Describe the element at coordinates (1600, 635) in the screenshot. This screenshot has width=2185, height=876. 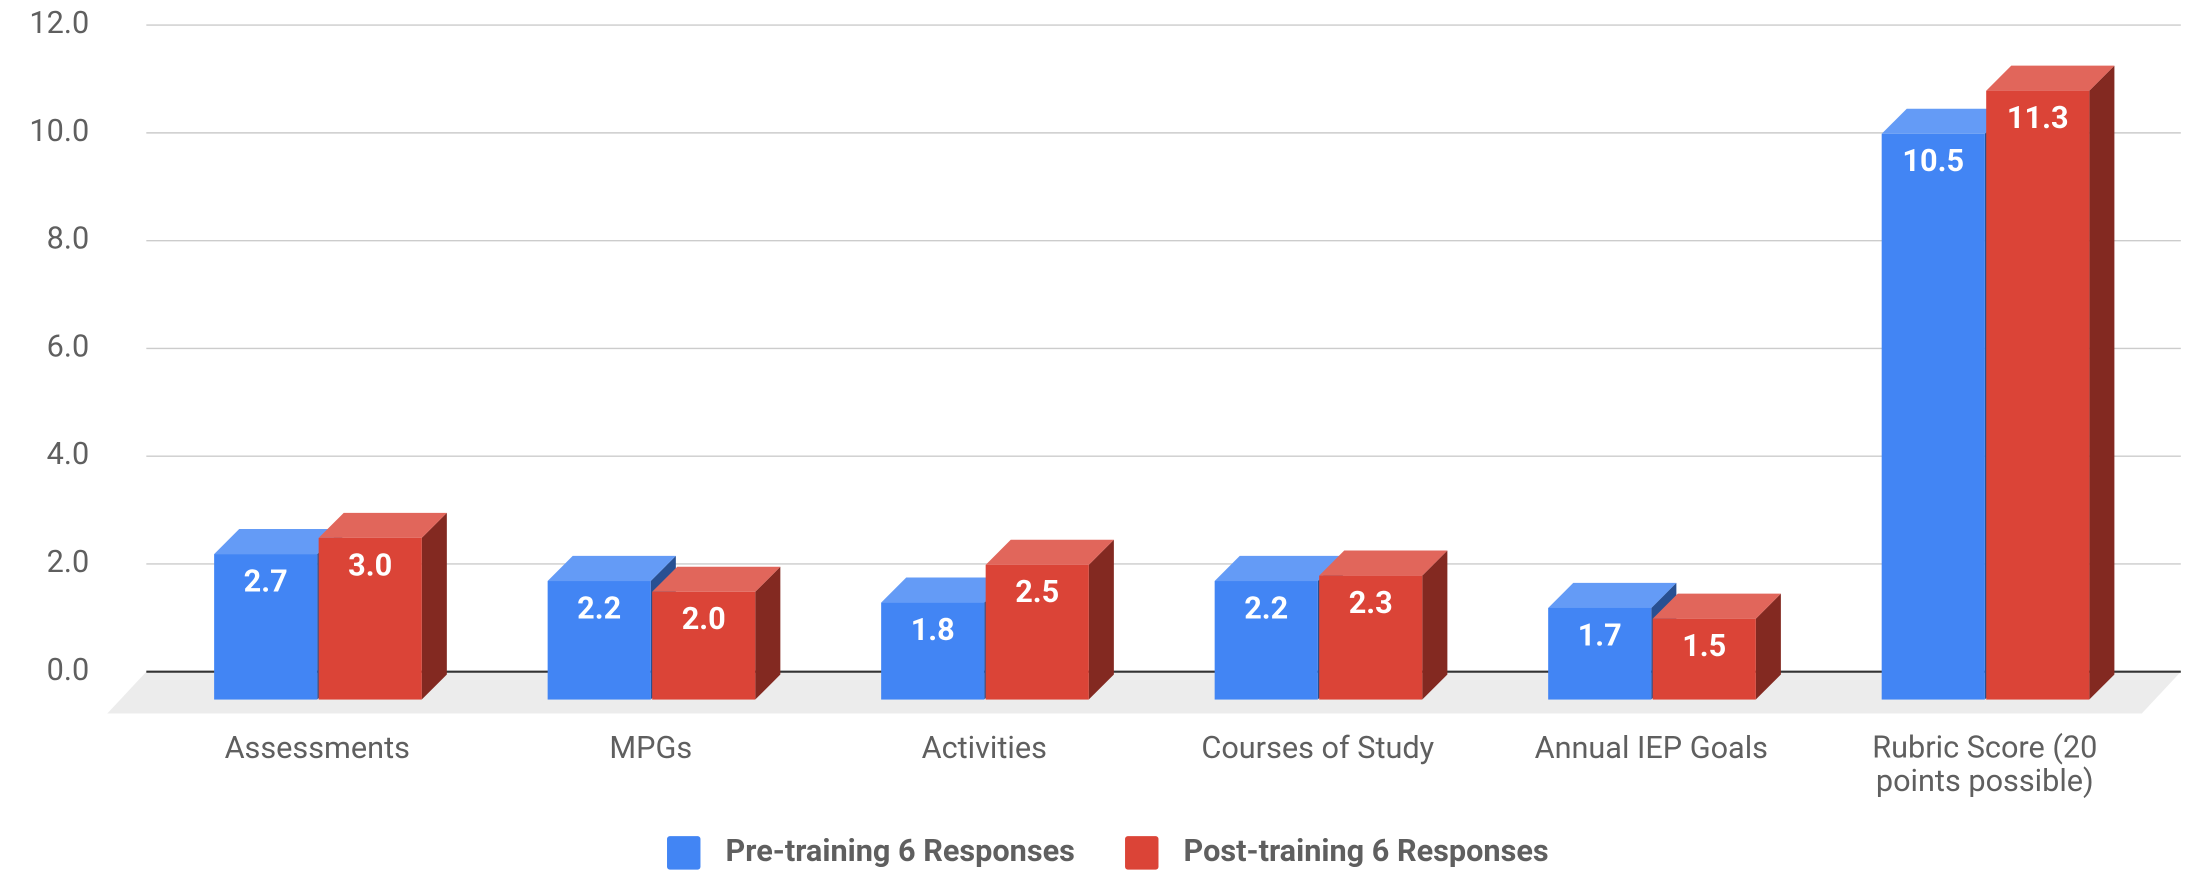
I see `data-label: 1.7` at that location.